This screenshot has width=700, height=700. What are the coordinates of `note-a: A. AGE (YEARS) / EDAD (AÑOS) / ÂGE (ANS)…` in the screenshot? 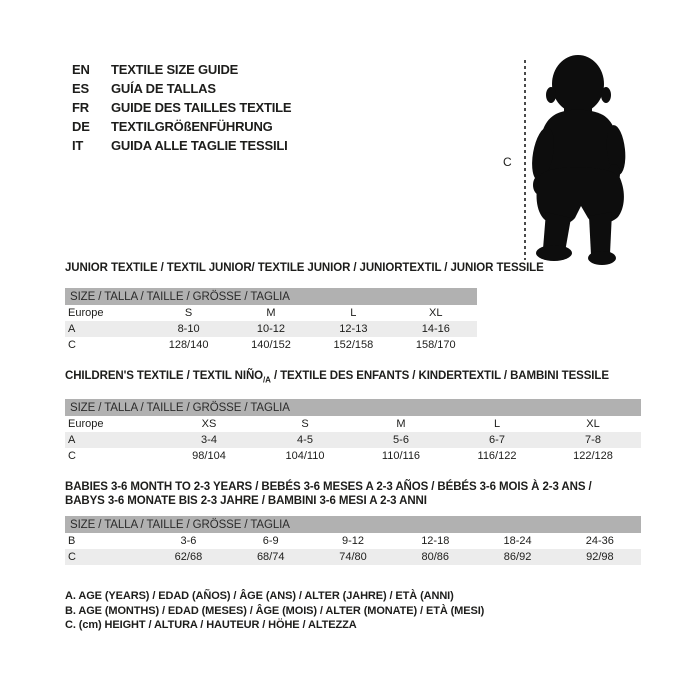 It's located at (259, 596).